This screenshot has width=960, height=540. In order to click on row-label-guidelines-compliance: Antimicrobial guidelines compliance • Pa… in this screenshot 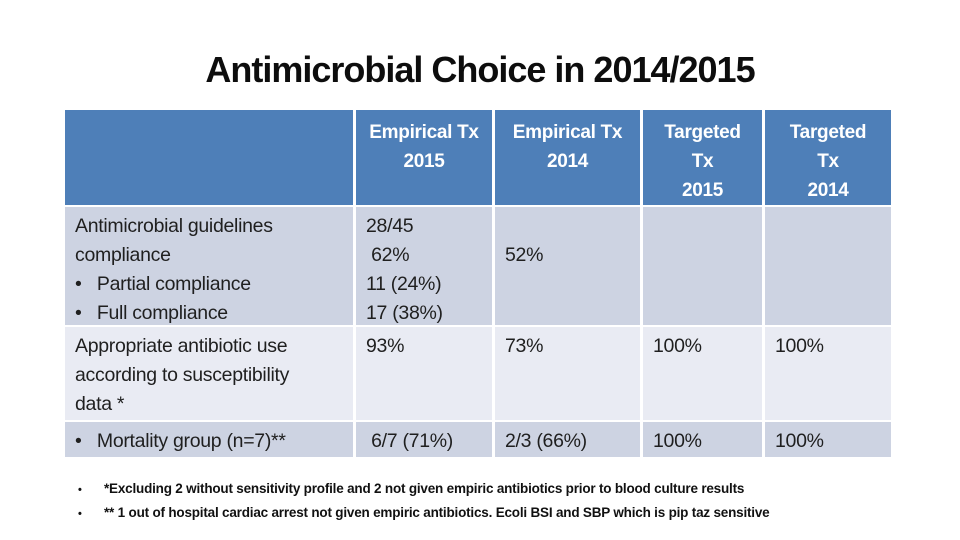, I will do `click(209, 266)`.